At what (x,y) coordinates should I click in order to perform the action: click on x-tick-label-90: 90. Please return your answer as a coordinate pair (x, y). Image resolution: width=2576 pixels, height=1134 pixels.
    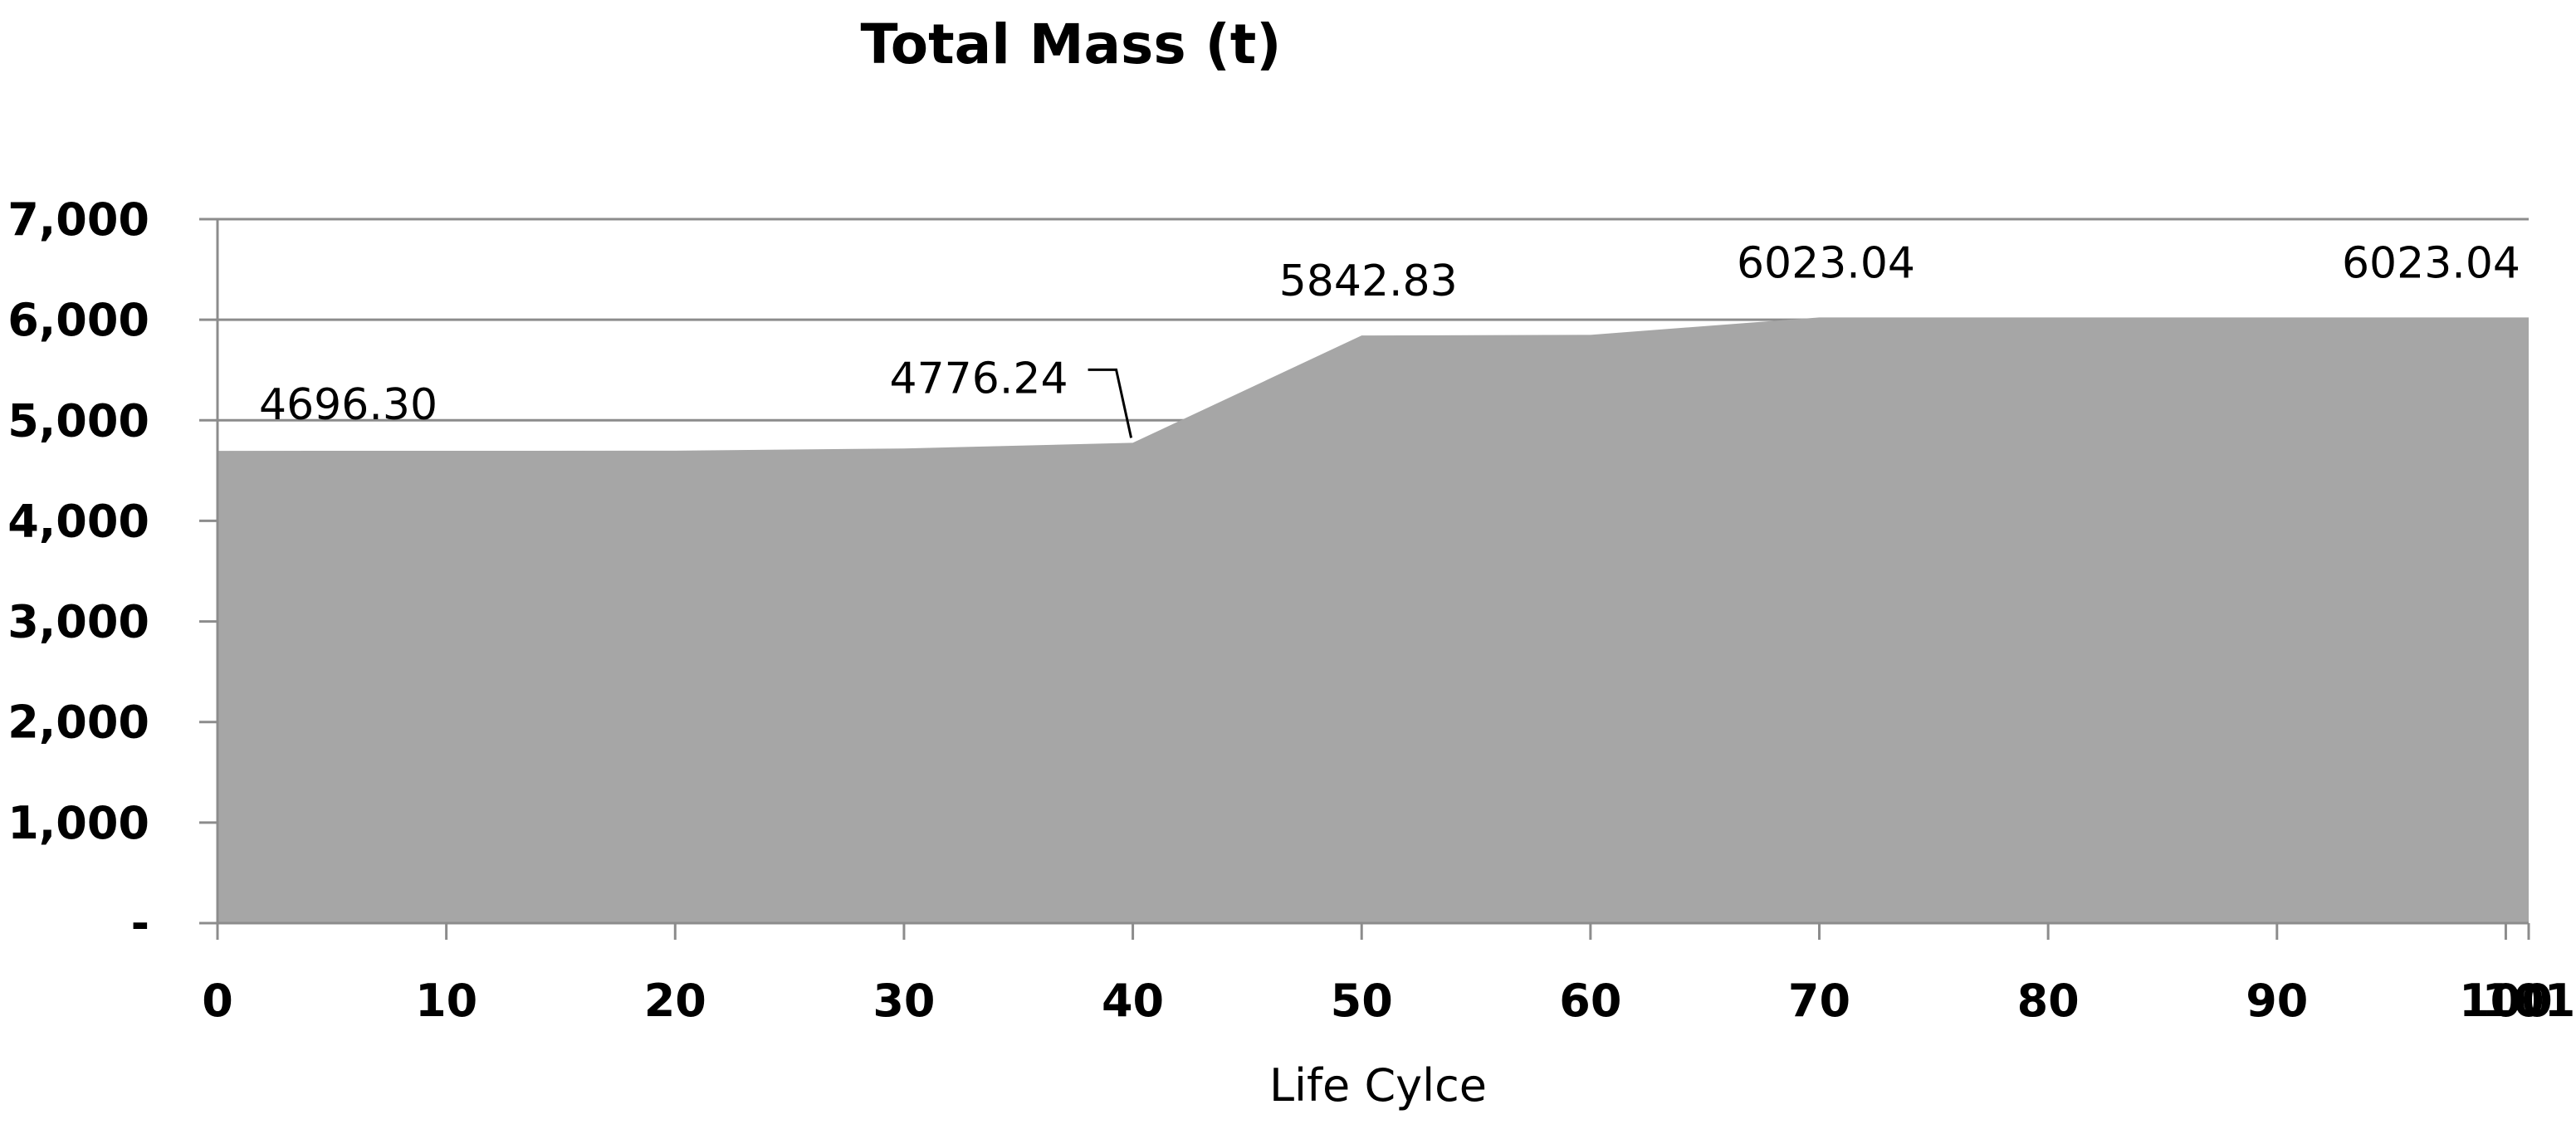
    Looking at the image, I should click on (2277, 1001).